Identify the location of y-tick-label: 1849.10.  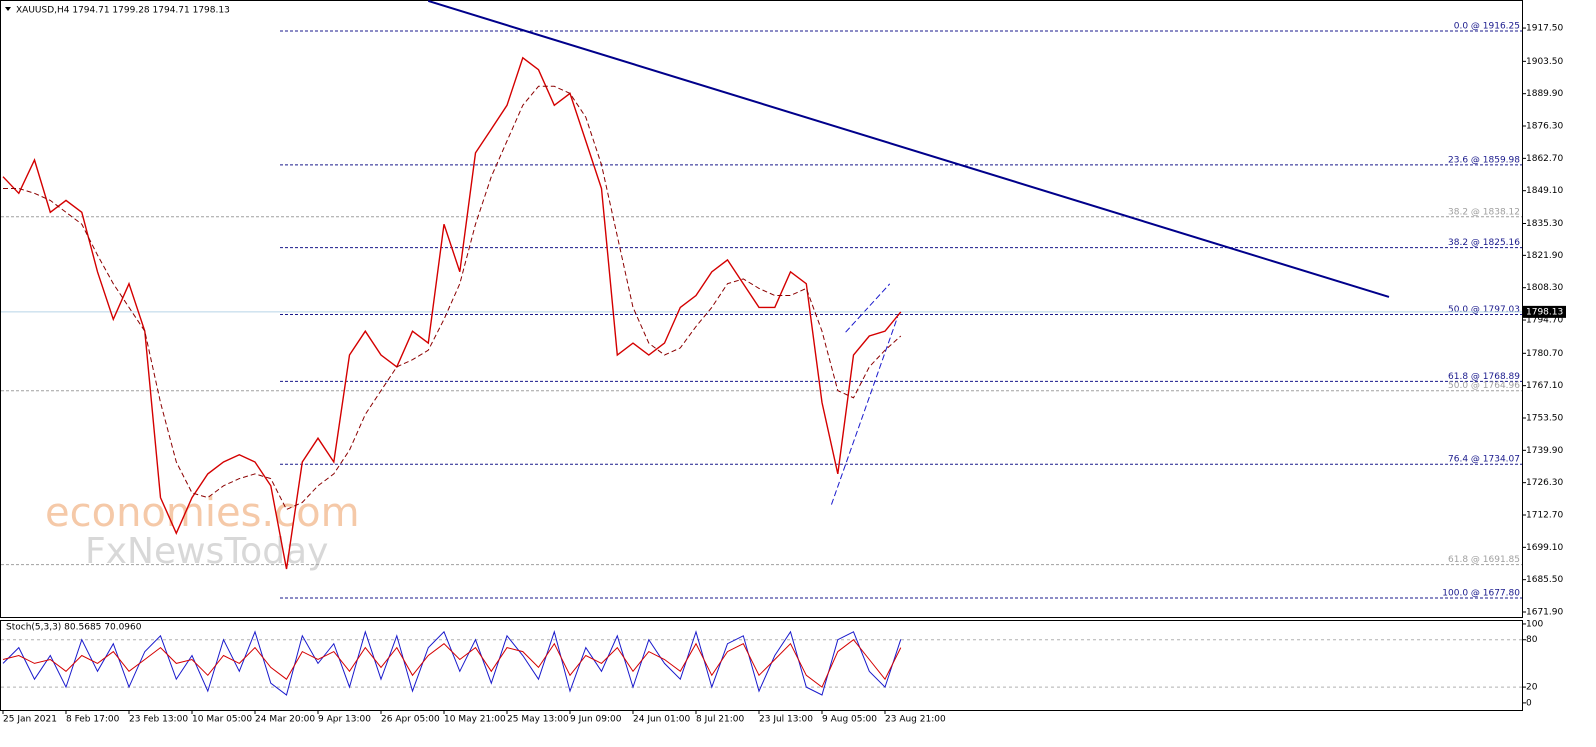
(1544, 191).